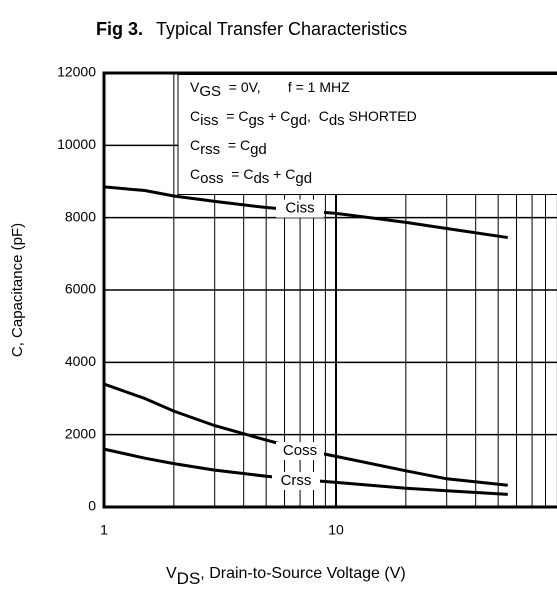 The height and width of the screenshot is (593, 557). I want to click on subscript: iss, so click(209, 120).